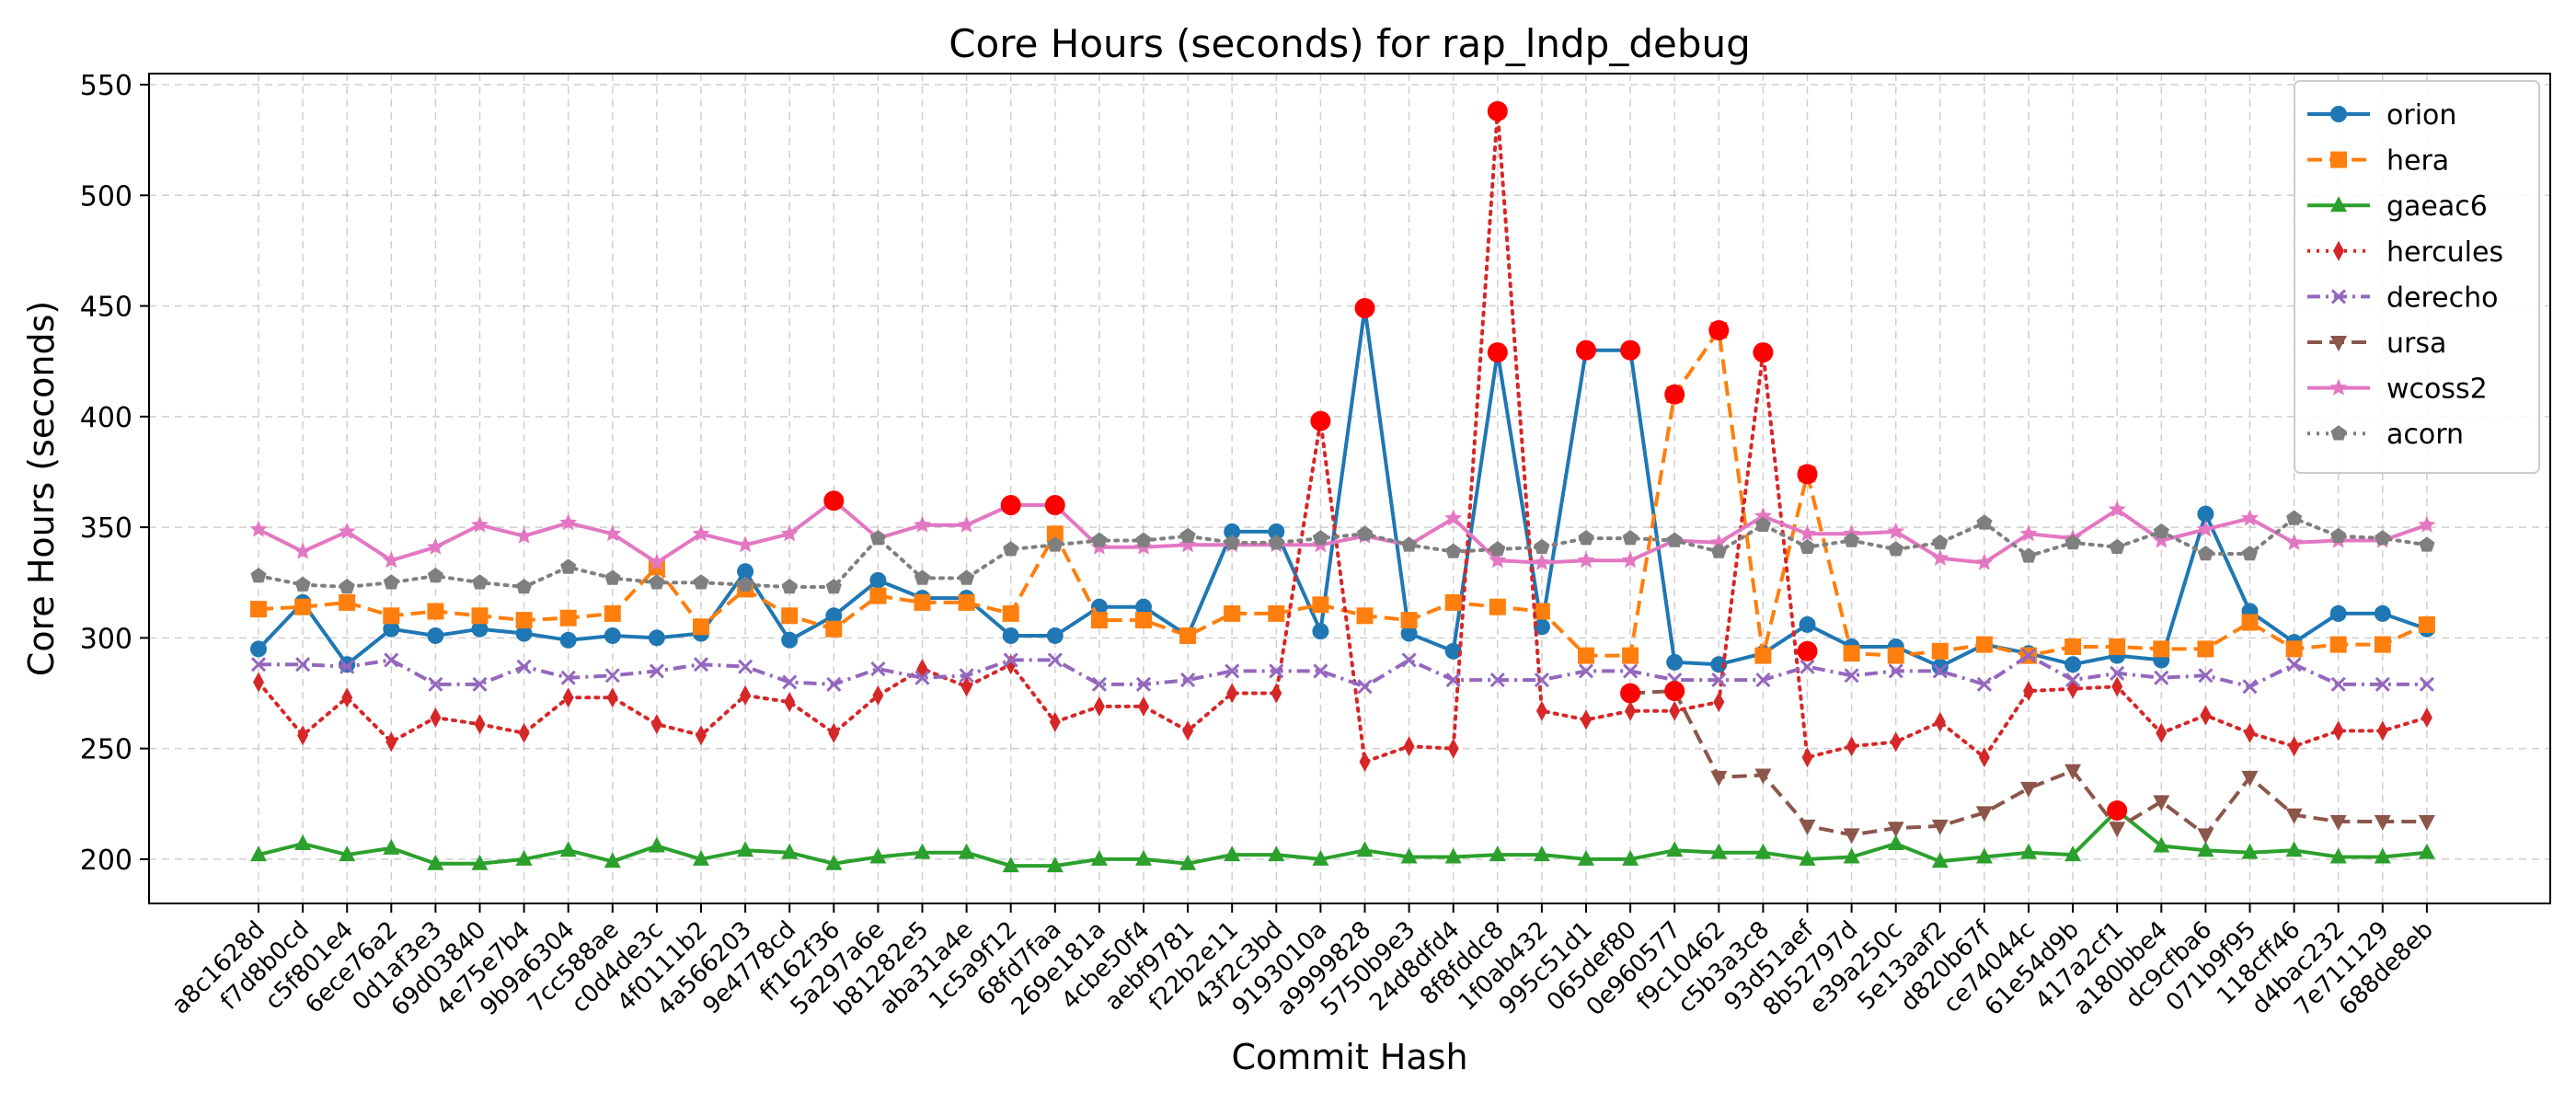 This screenshot has width=2576, height=1104. What do you see at coordinates (2417, 277) in the screenshot?
I see `legend-box` at bounding box center [2417, 277].